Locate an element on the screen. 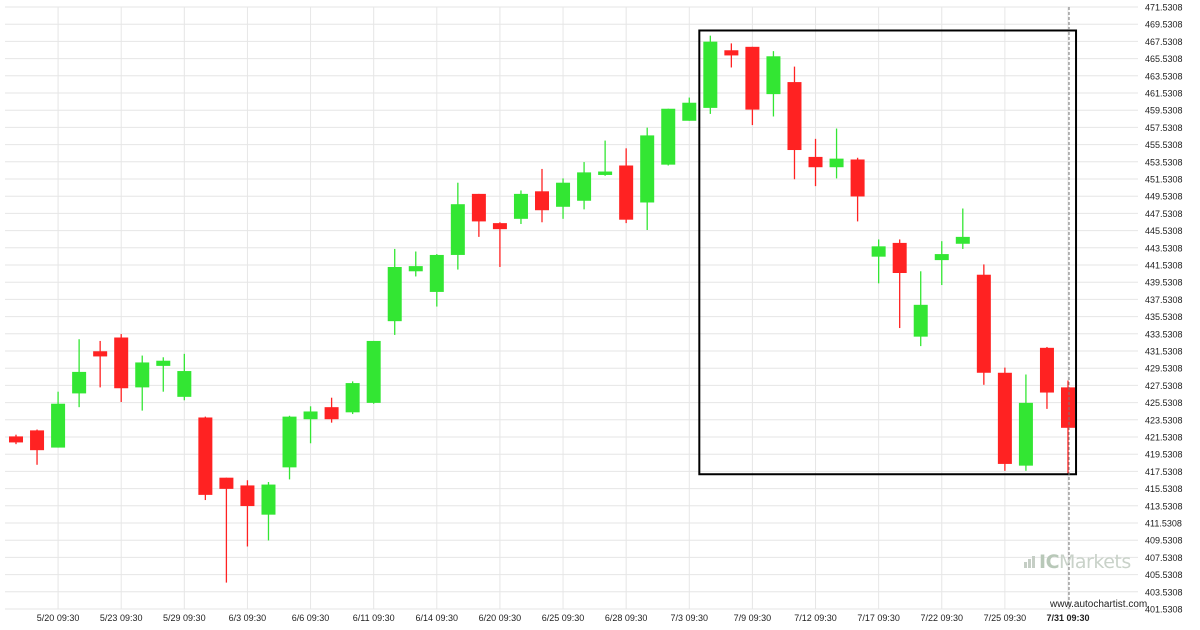 This screenshot has height=630, width=1200. x-tick-label: 7/3 09:30 is located at coordinates (690, 618).